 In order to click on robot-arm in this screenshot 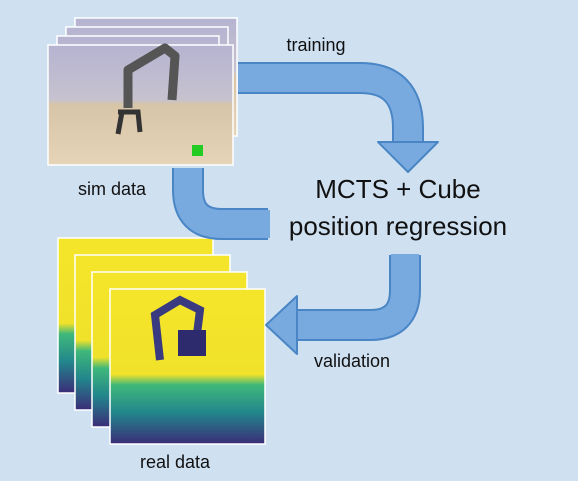, I will do `click(151, 75)`.